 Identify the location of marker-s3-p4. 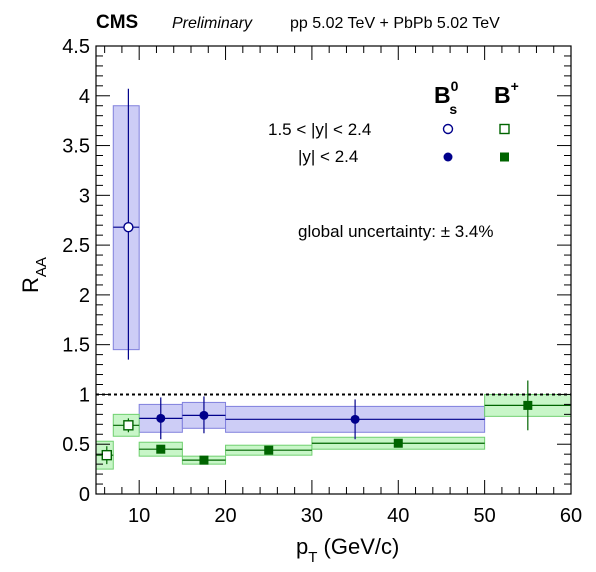
(528, 405).